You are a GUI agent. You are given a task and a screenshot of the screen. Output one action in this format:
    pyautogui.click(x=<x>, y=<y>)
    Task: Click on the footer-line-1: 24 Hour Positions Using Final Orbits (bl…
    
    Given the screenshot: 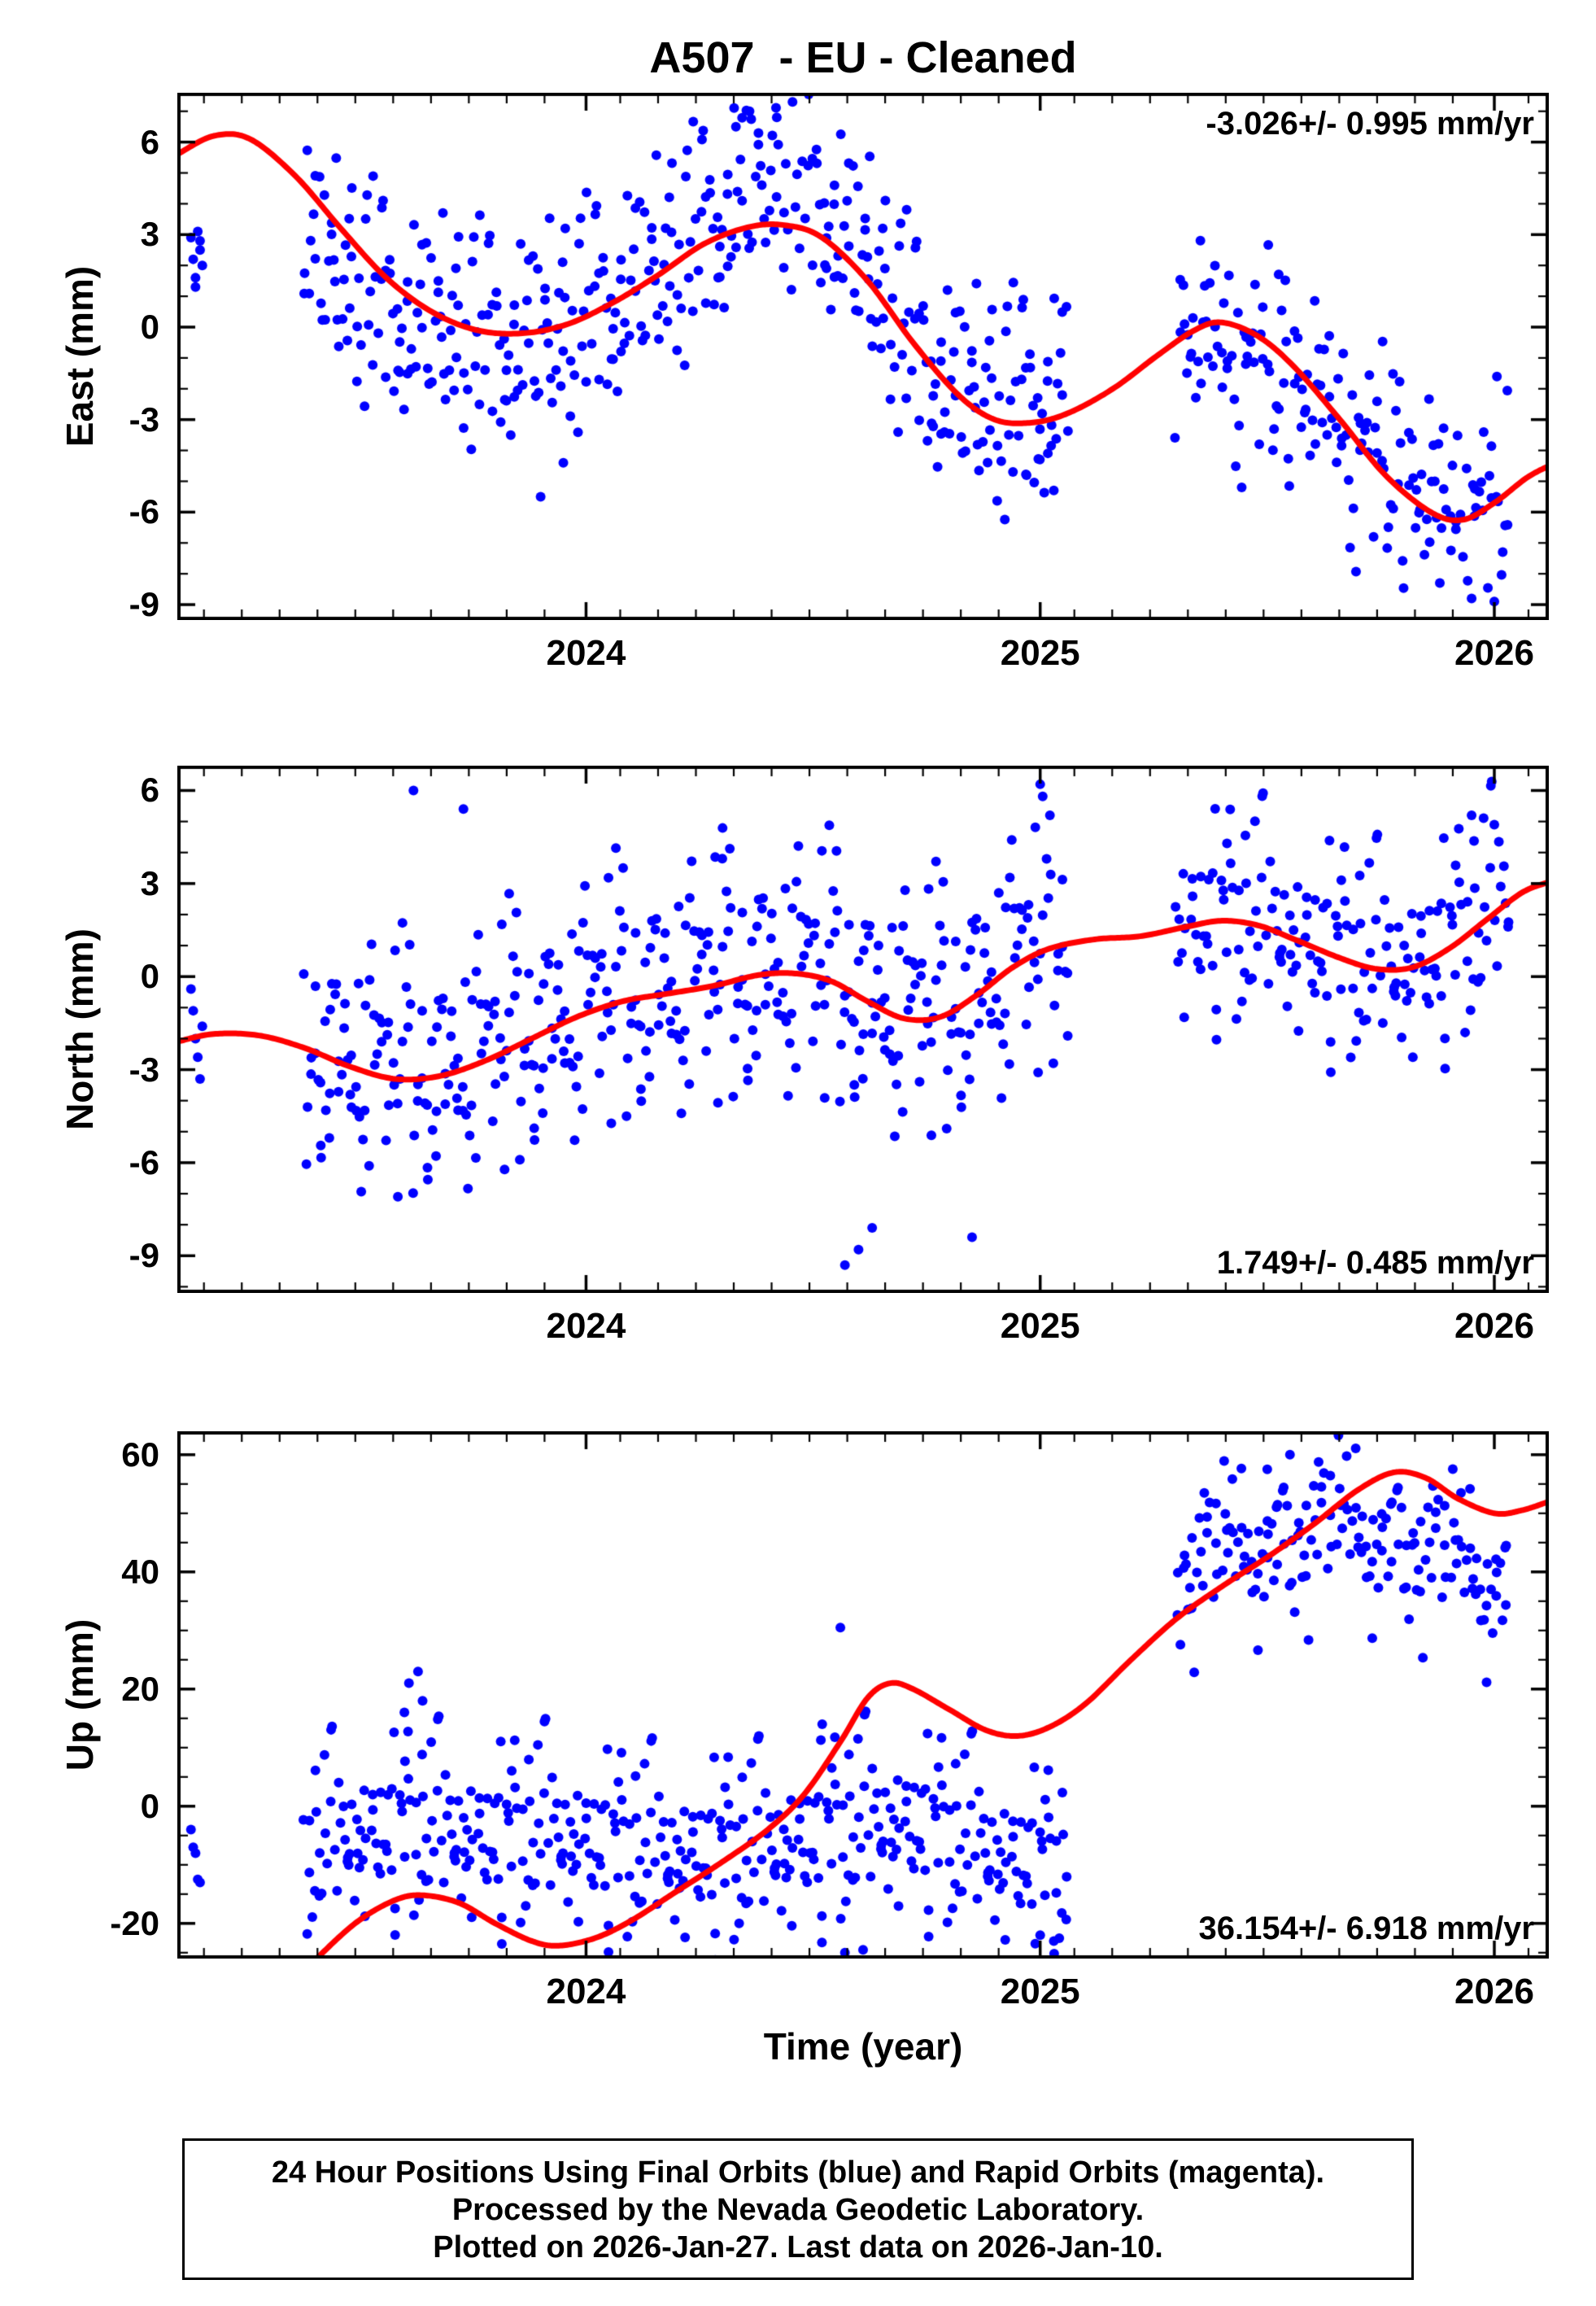 What is the action you would take?
    pyautogui.click(x=798, y=2172)
    